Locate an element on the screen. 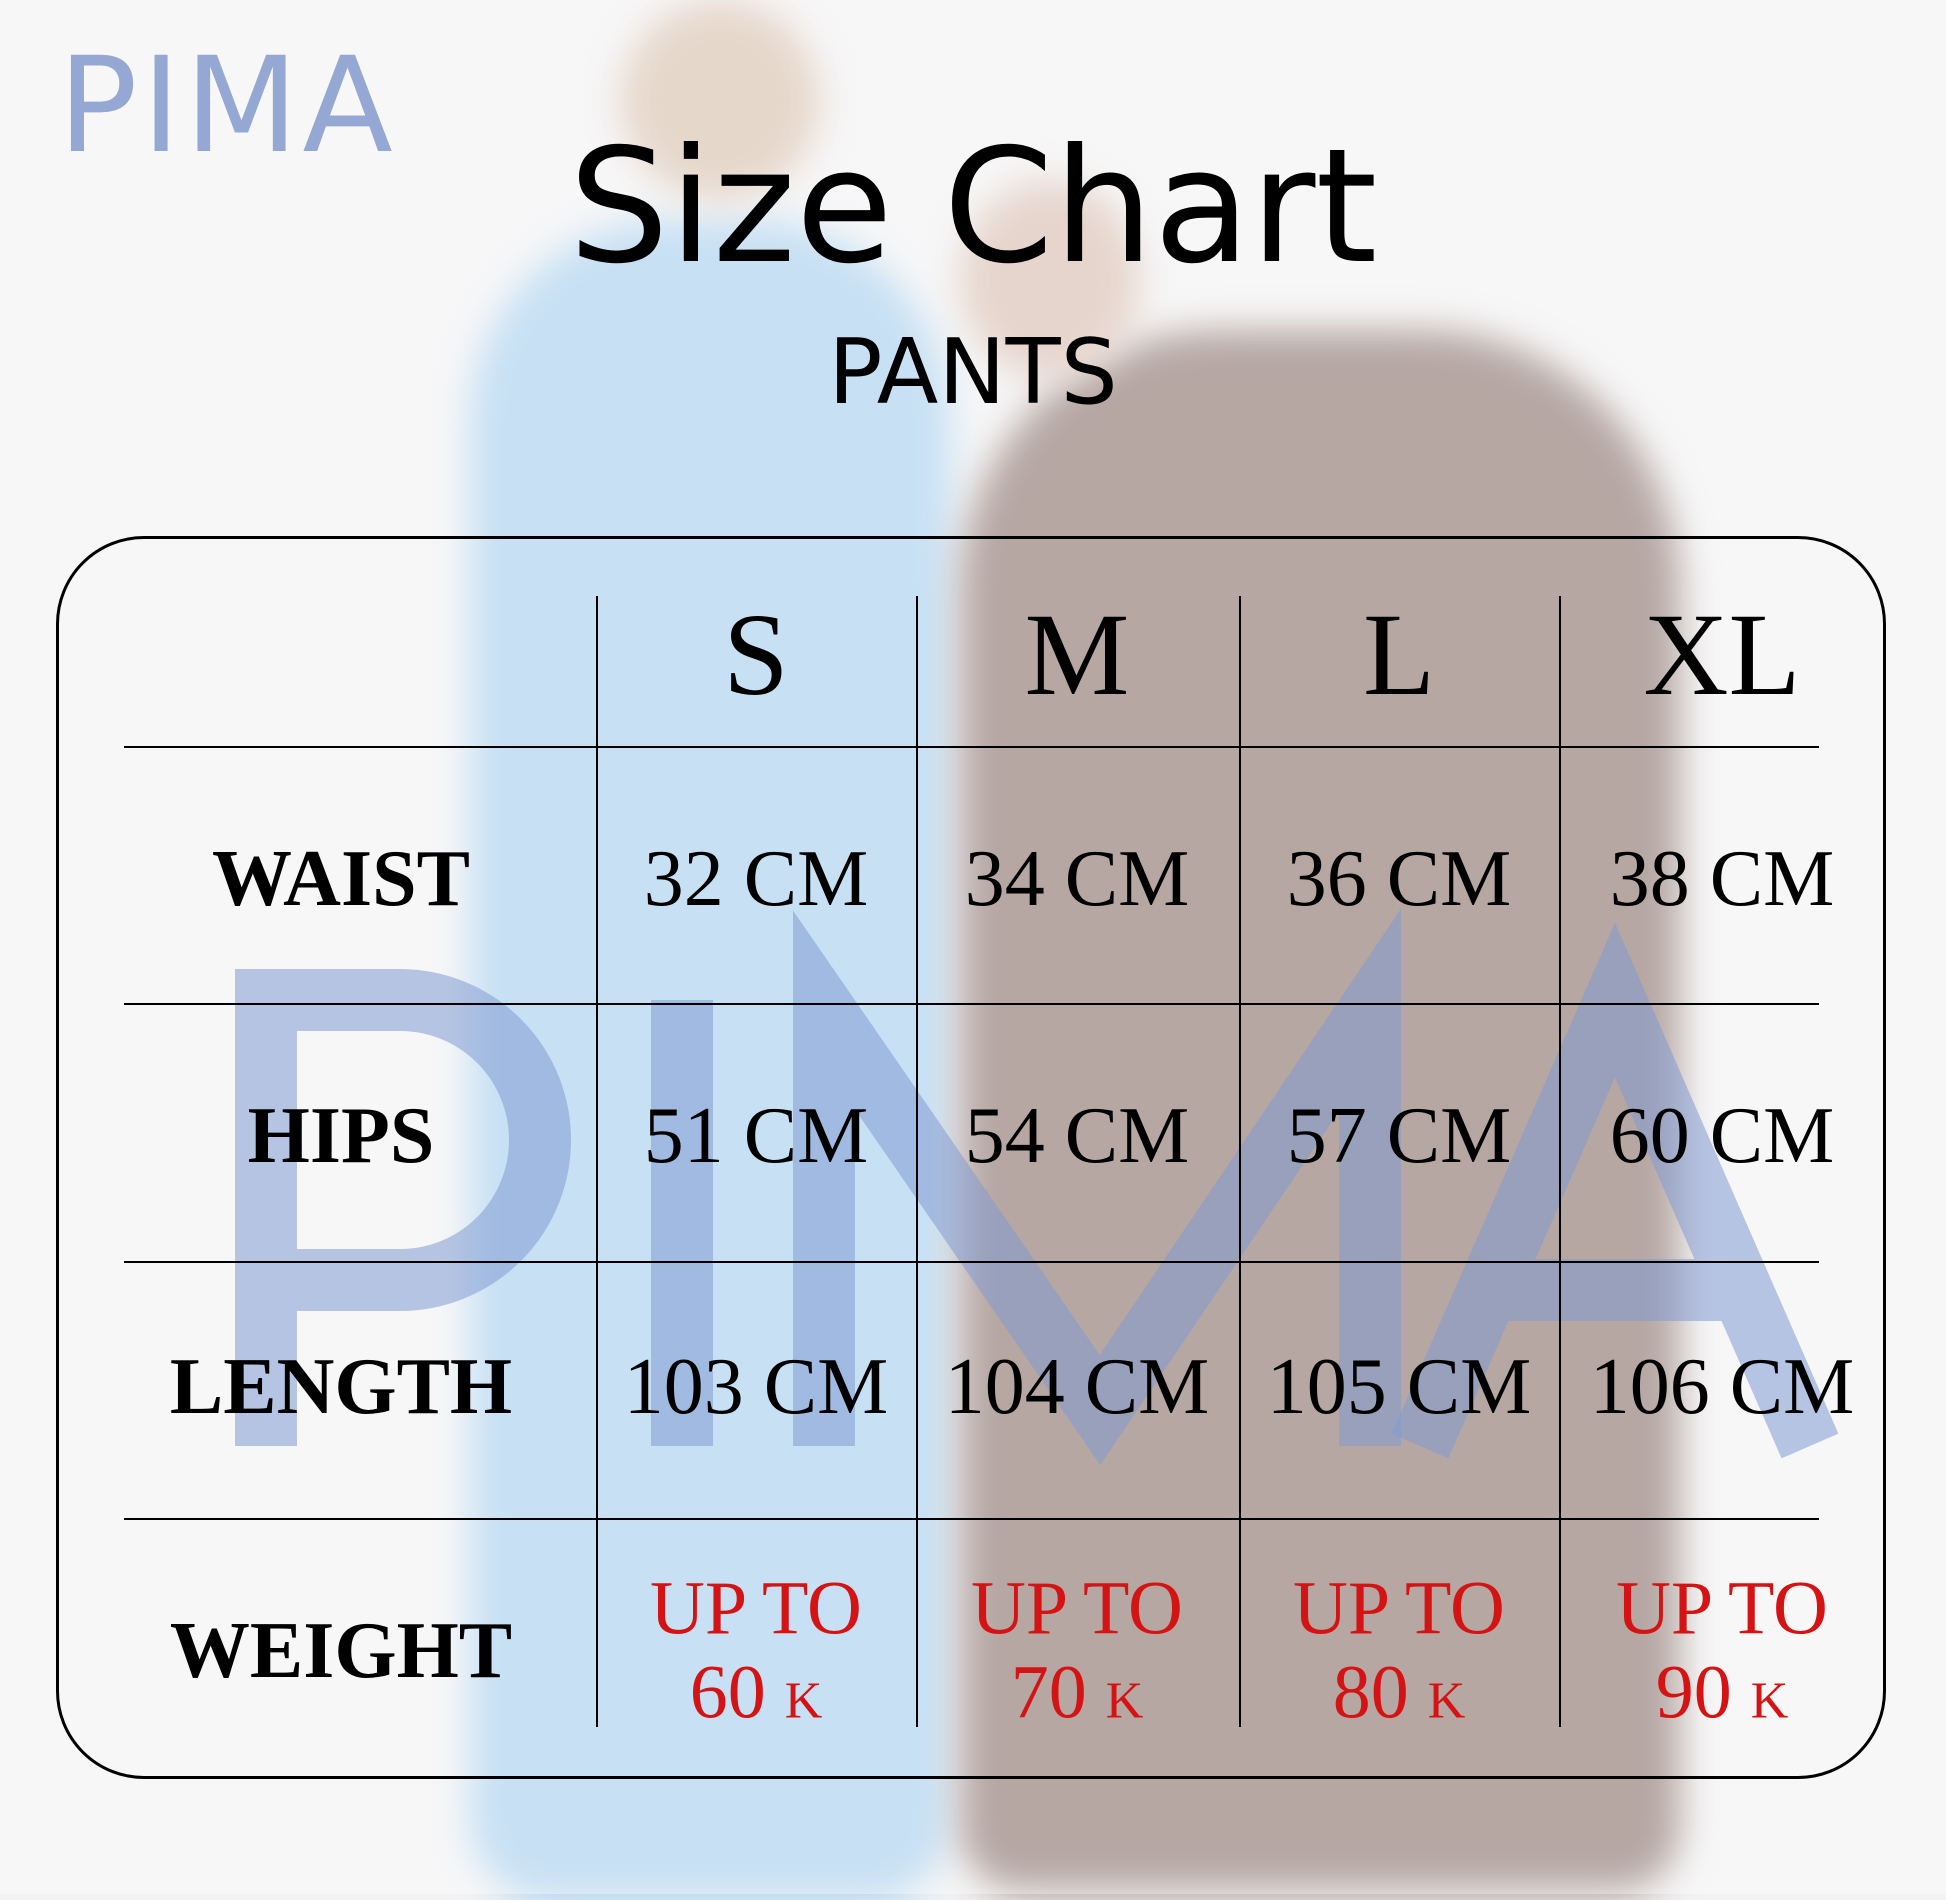 Image resolution: width=1946 pixels, height=1900 pixels. weight-cell: UP TO 70 K is located at coordinates (1077, 1650).